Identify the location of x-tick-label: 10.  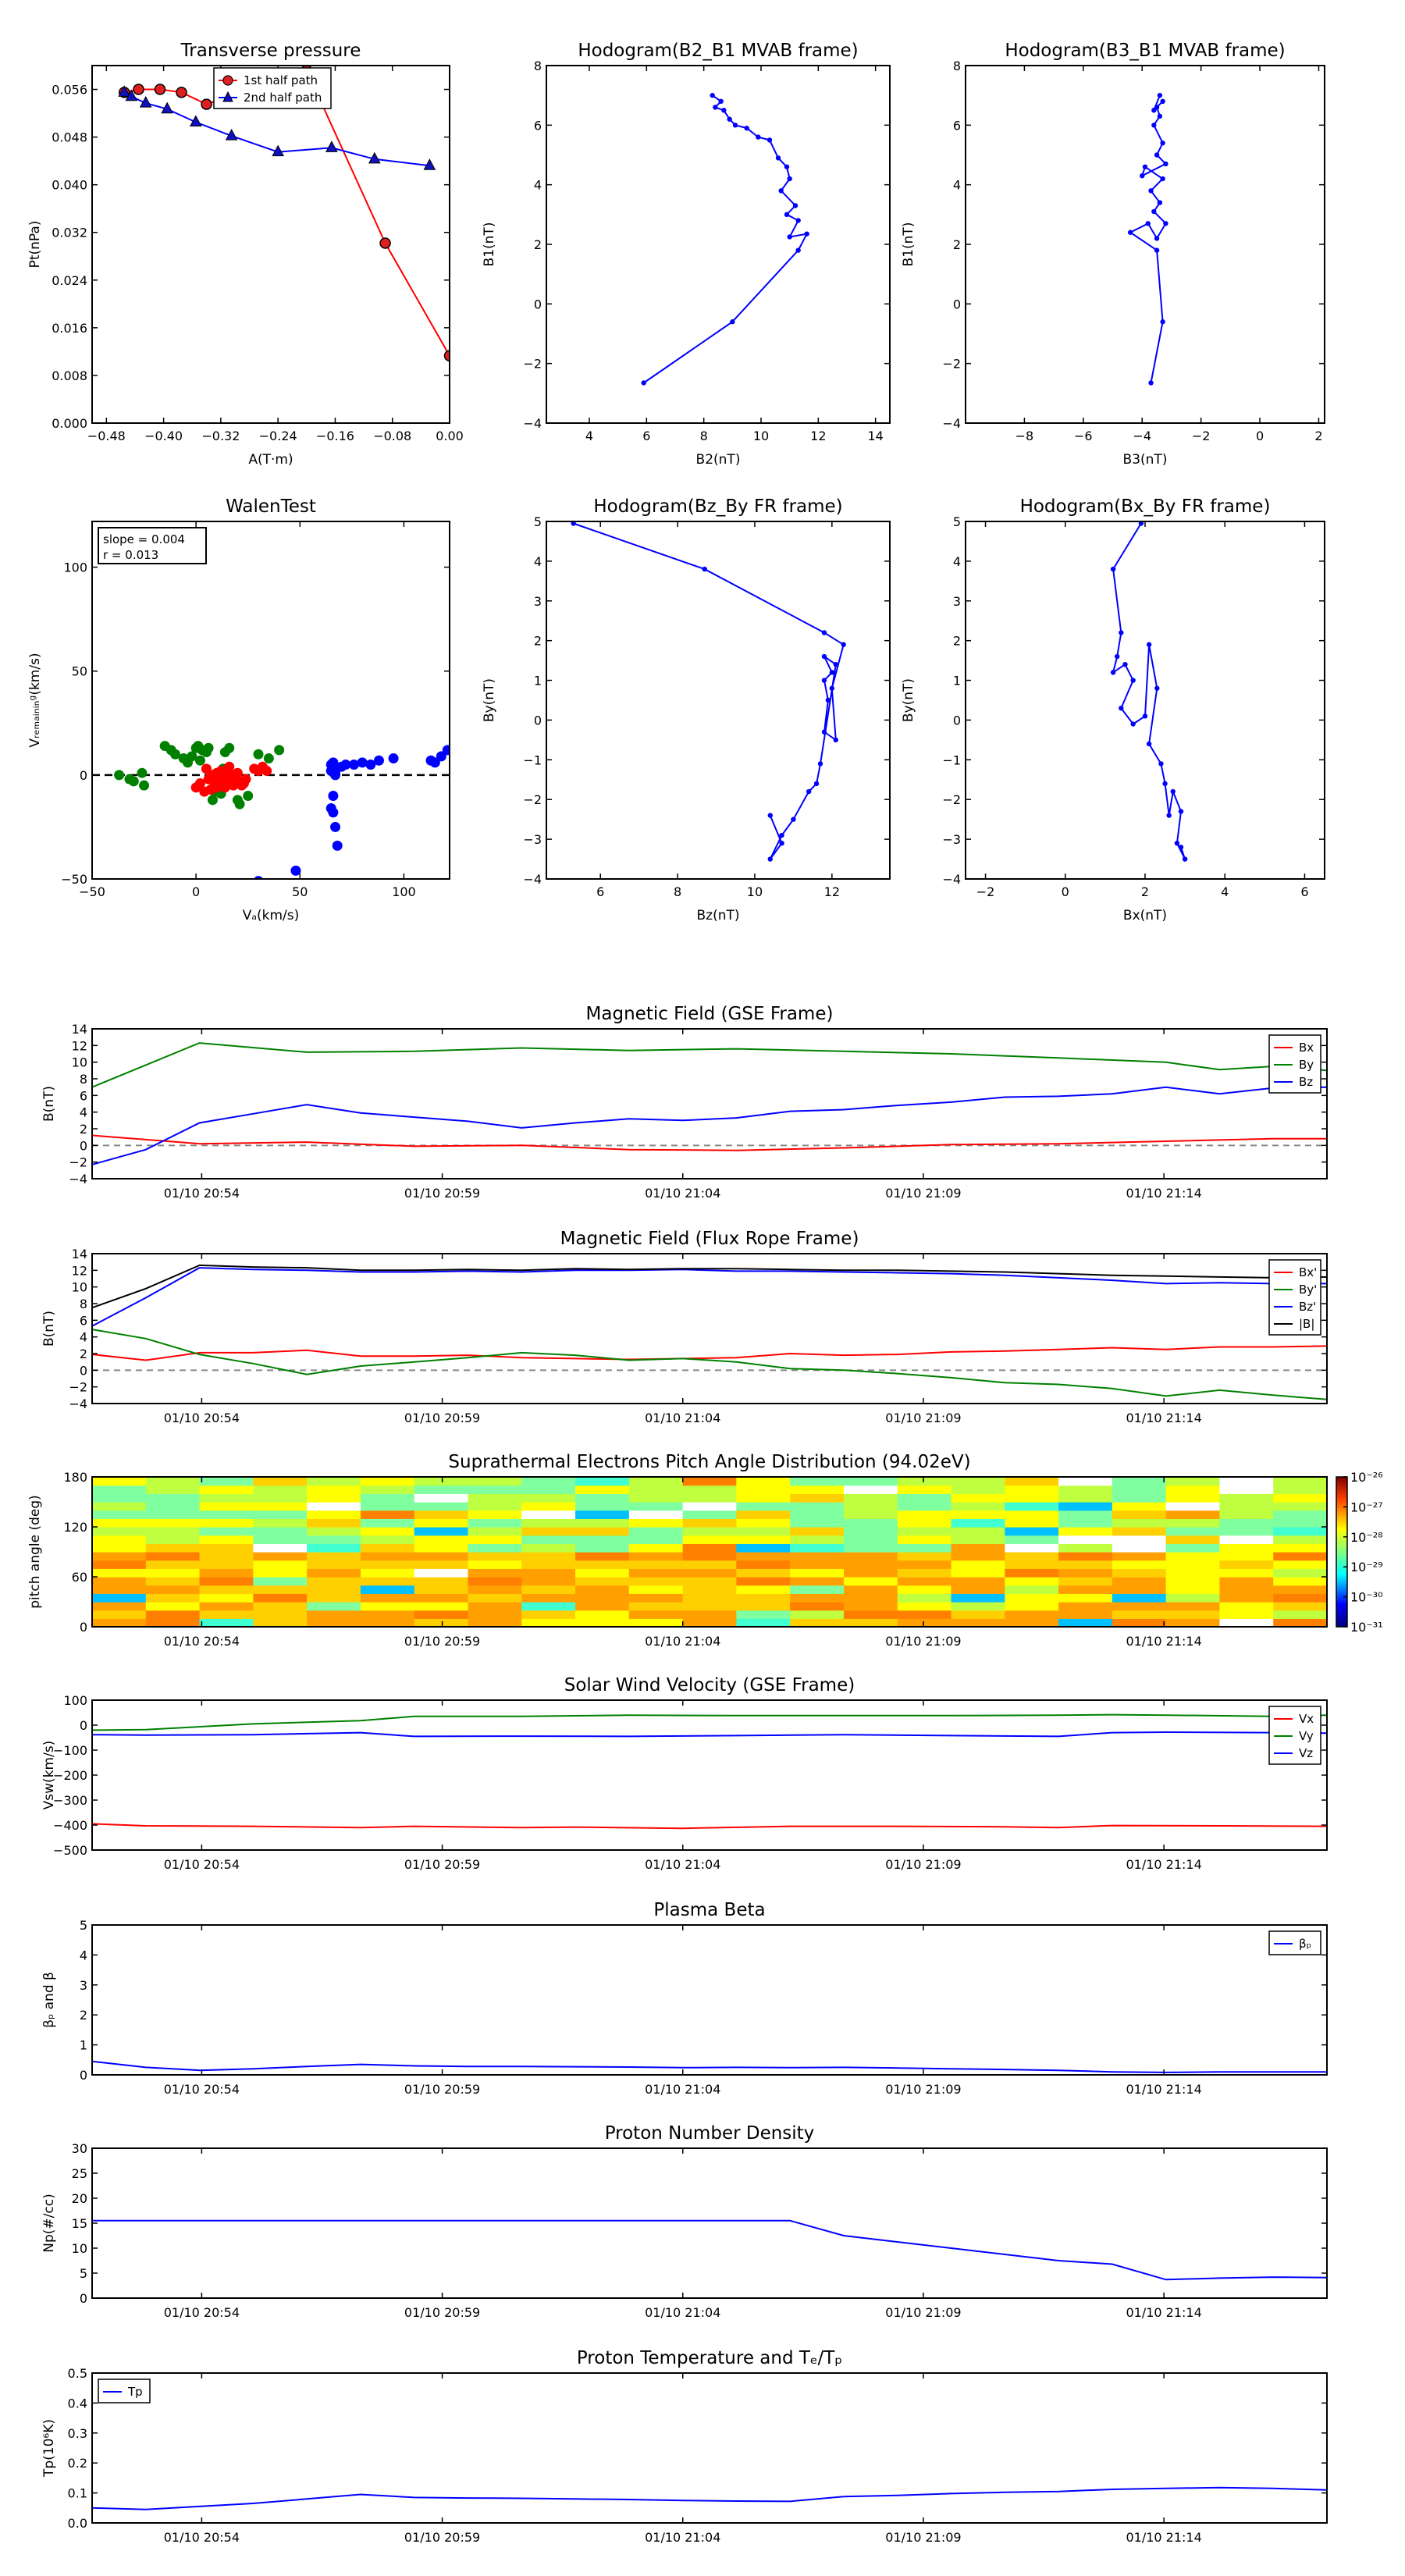
(755, 891).